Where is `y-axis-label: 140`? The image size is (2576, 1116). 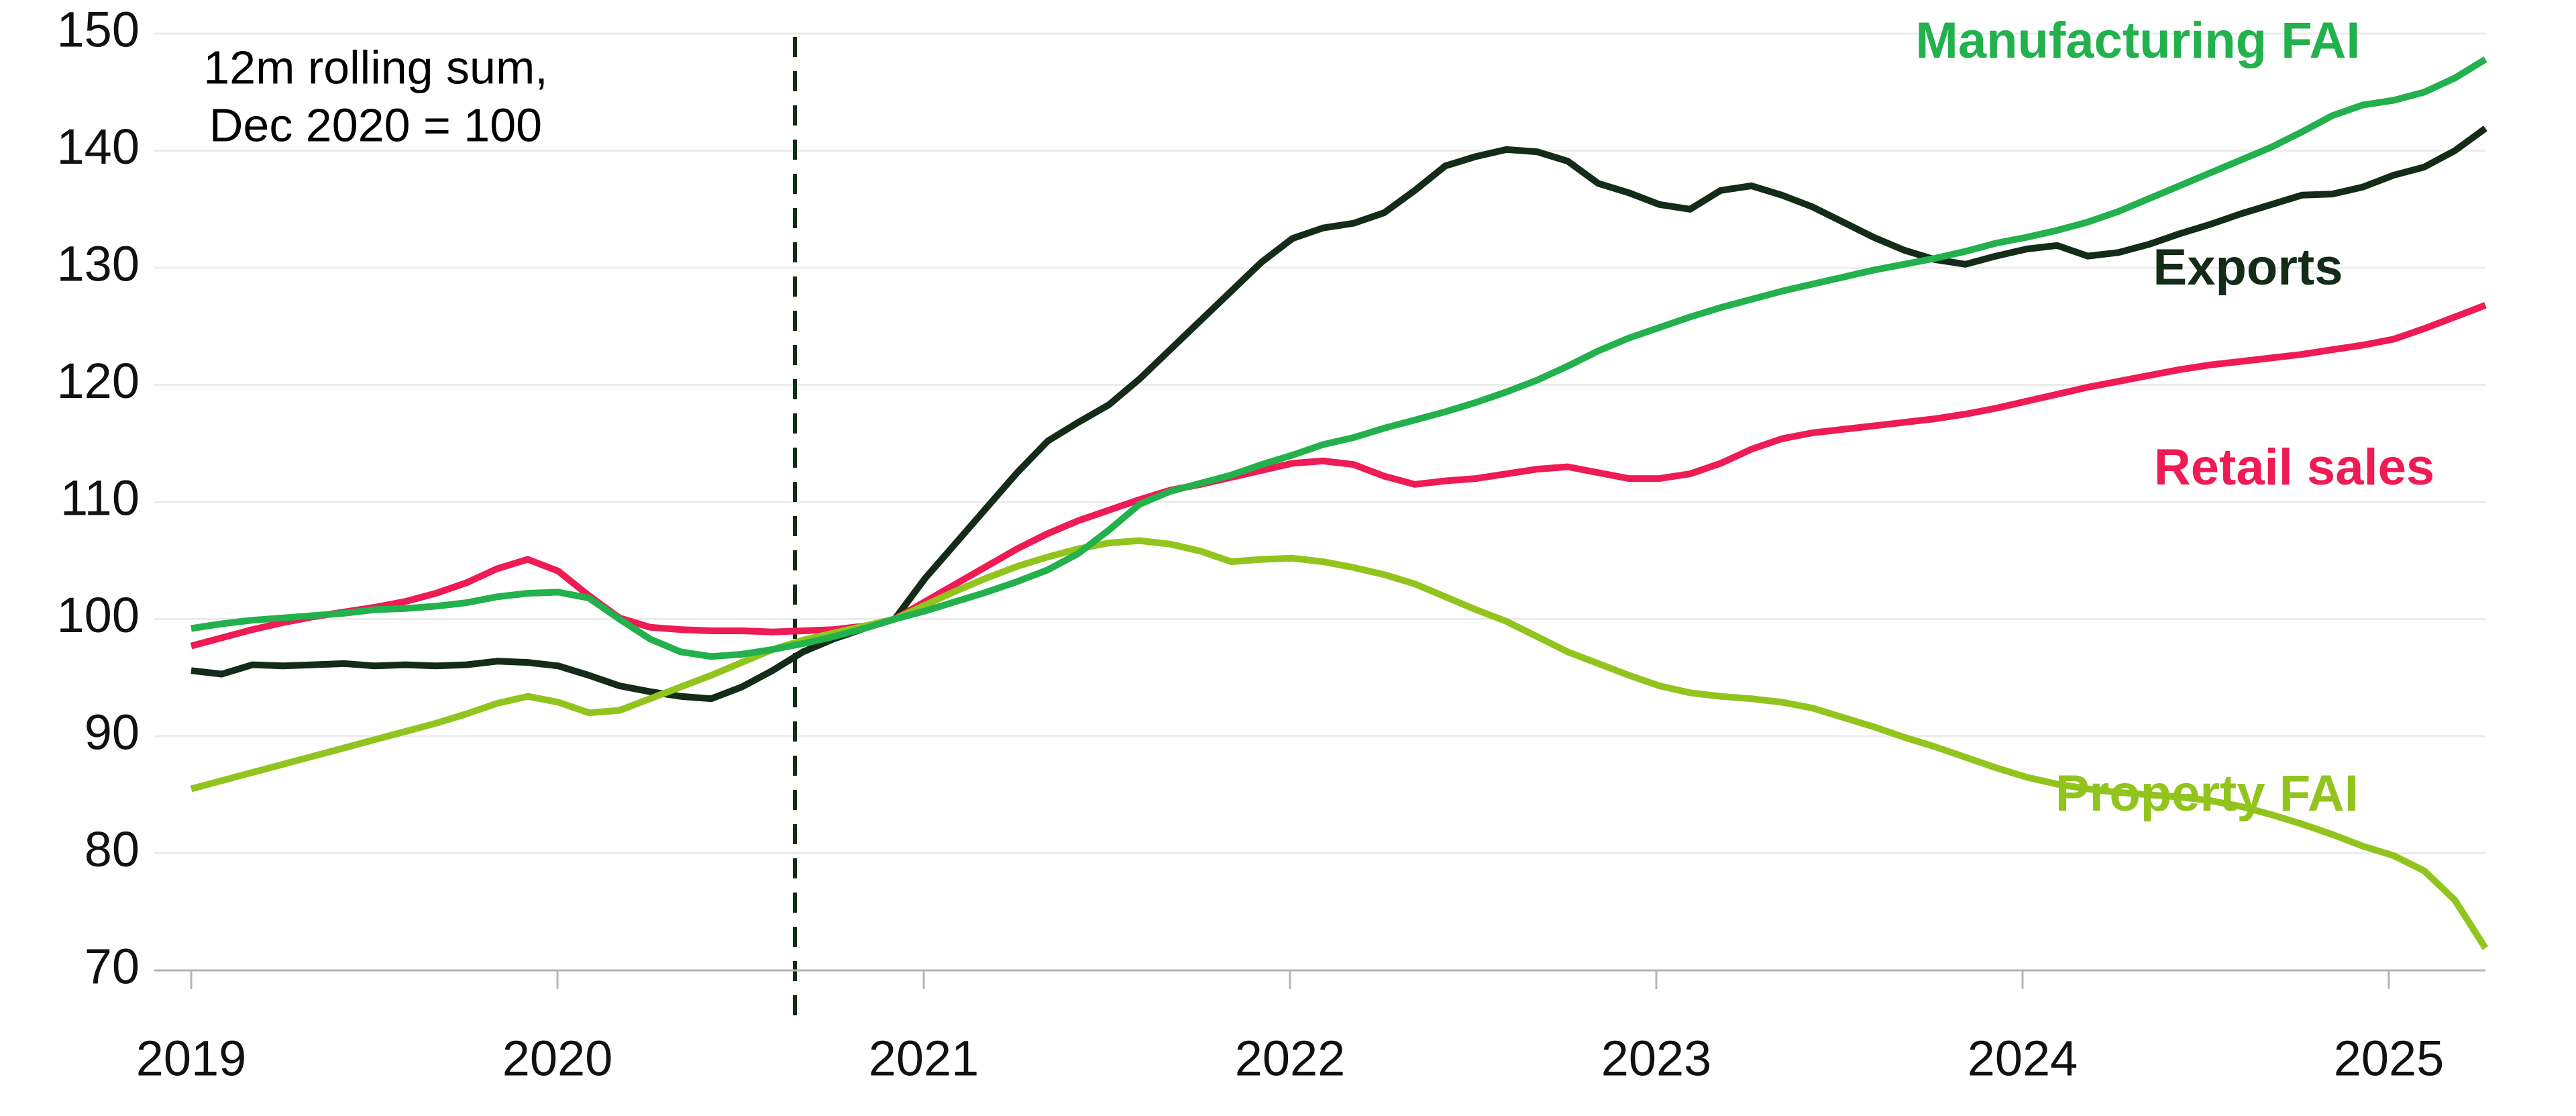
y-axis-label: 140 is located at coordinates (98, 146).